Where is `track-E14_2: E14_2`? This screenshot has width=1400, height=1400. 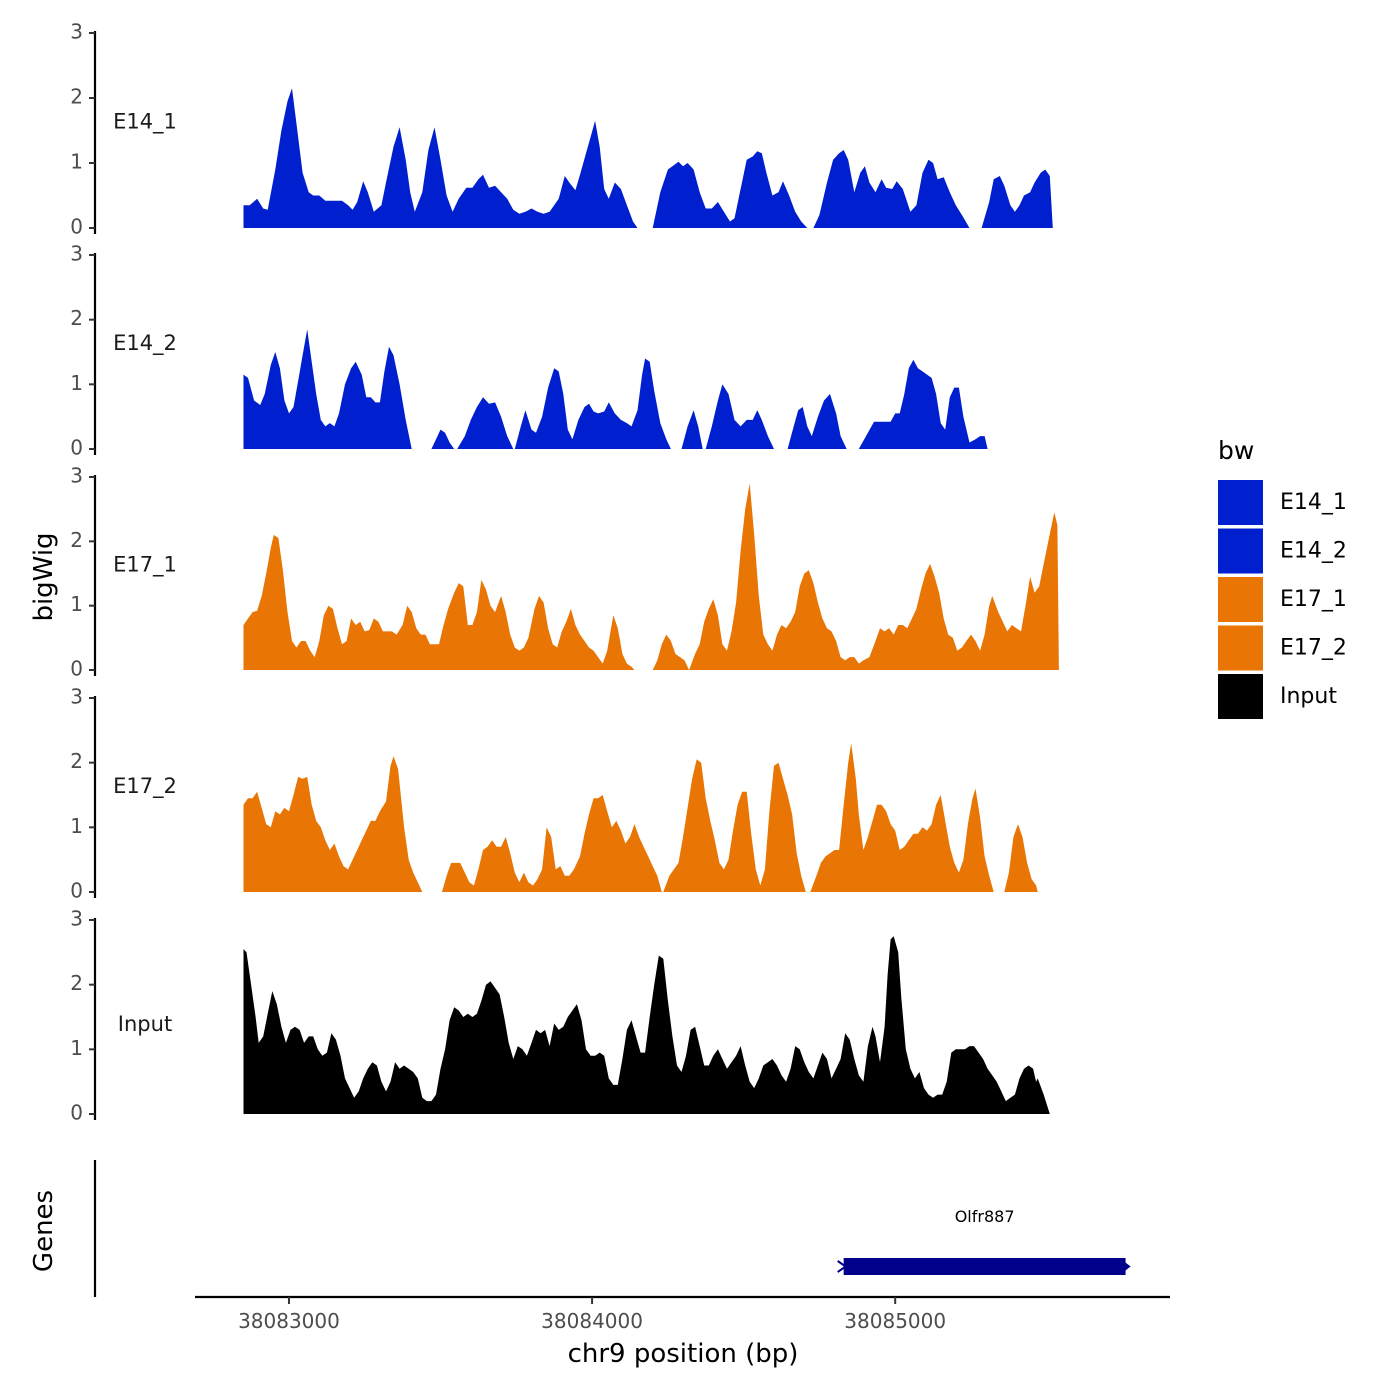
track-E14_2: E14_2 is located at coordinates (550, 389).